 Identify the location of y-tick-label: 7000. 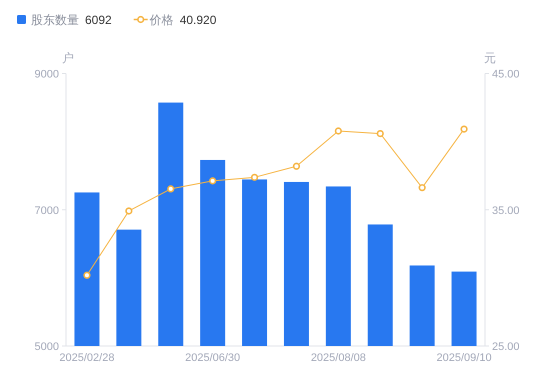
(46, 210).